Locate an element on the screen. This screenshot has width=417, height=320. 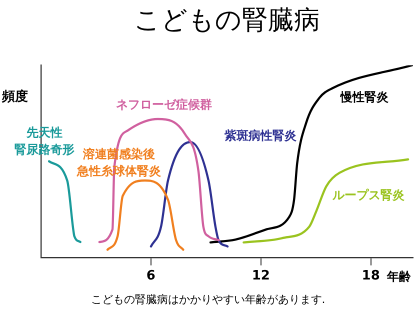
series-label: ネフローゼ症候群 is located at coordinates (164, 105).